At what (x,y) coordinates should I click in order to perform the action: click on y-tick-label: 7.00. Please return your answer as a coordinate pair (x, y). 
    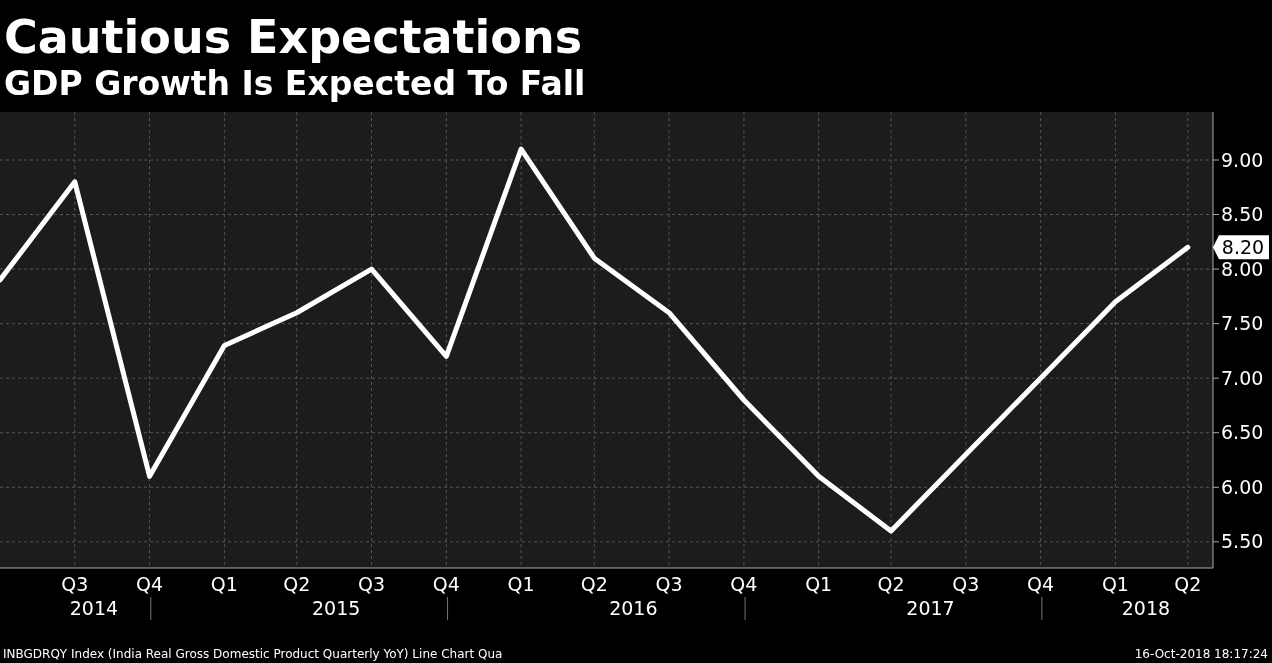
    Looking at the image, I should click on (1242, 377).